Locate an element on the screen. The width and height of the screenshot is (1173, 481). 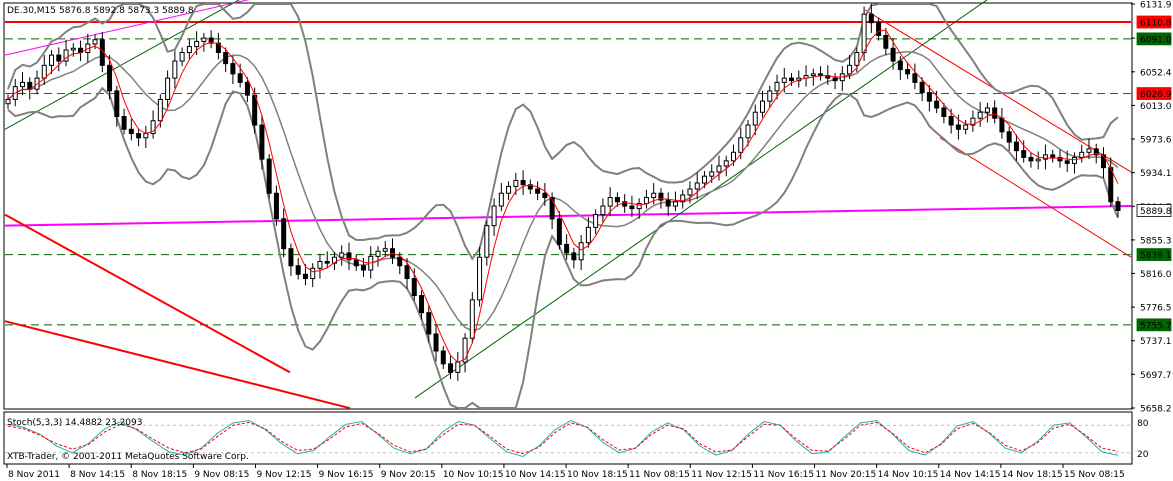
y-tick-label-2: 6052.4 is located at coordinates (1156, 73).